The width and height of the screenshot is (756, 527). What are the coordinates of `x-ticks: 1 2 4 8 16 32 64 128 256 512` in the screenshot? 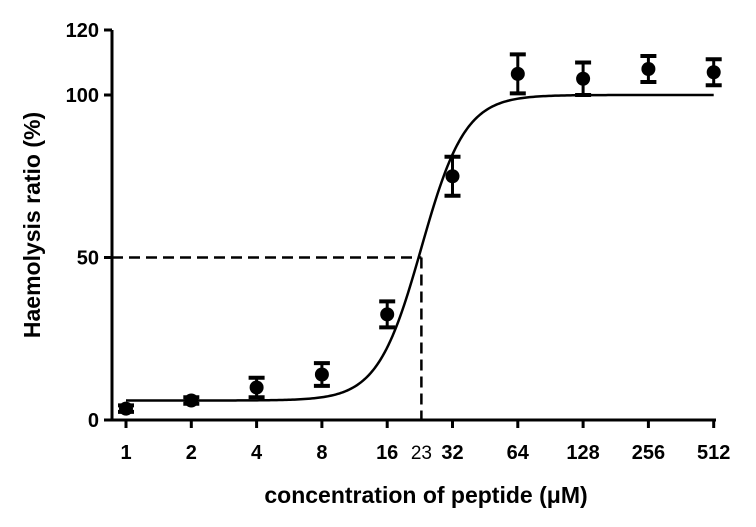 It's located at (425, 442).